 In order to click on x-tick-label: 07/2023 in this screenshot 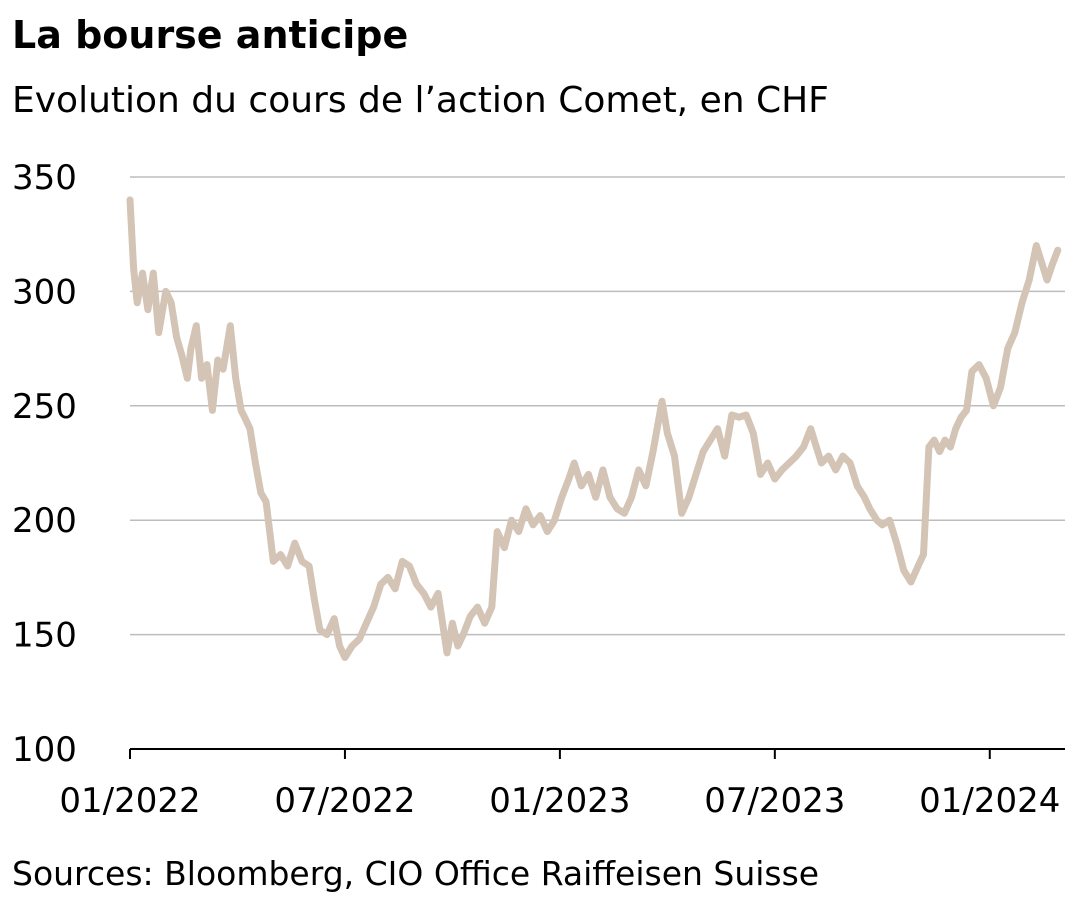, I will do `click(774, 801)`.